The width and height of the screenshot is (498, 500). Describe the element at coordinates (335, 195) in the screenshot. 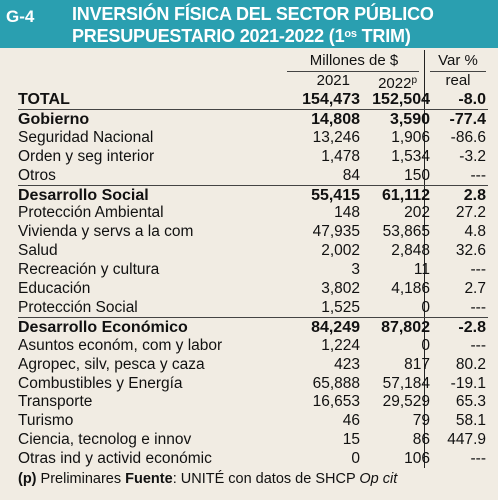

I see `value-2021: 55,415` at that location.